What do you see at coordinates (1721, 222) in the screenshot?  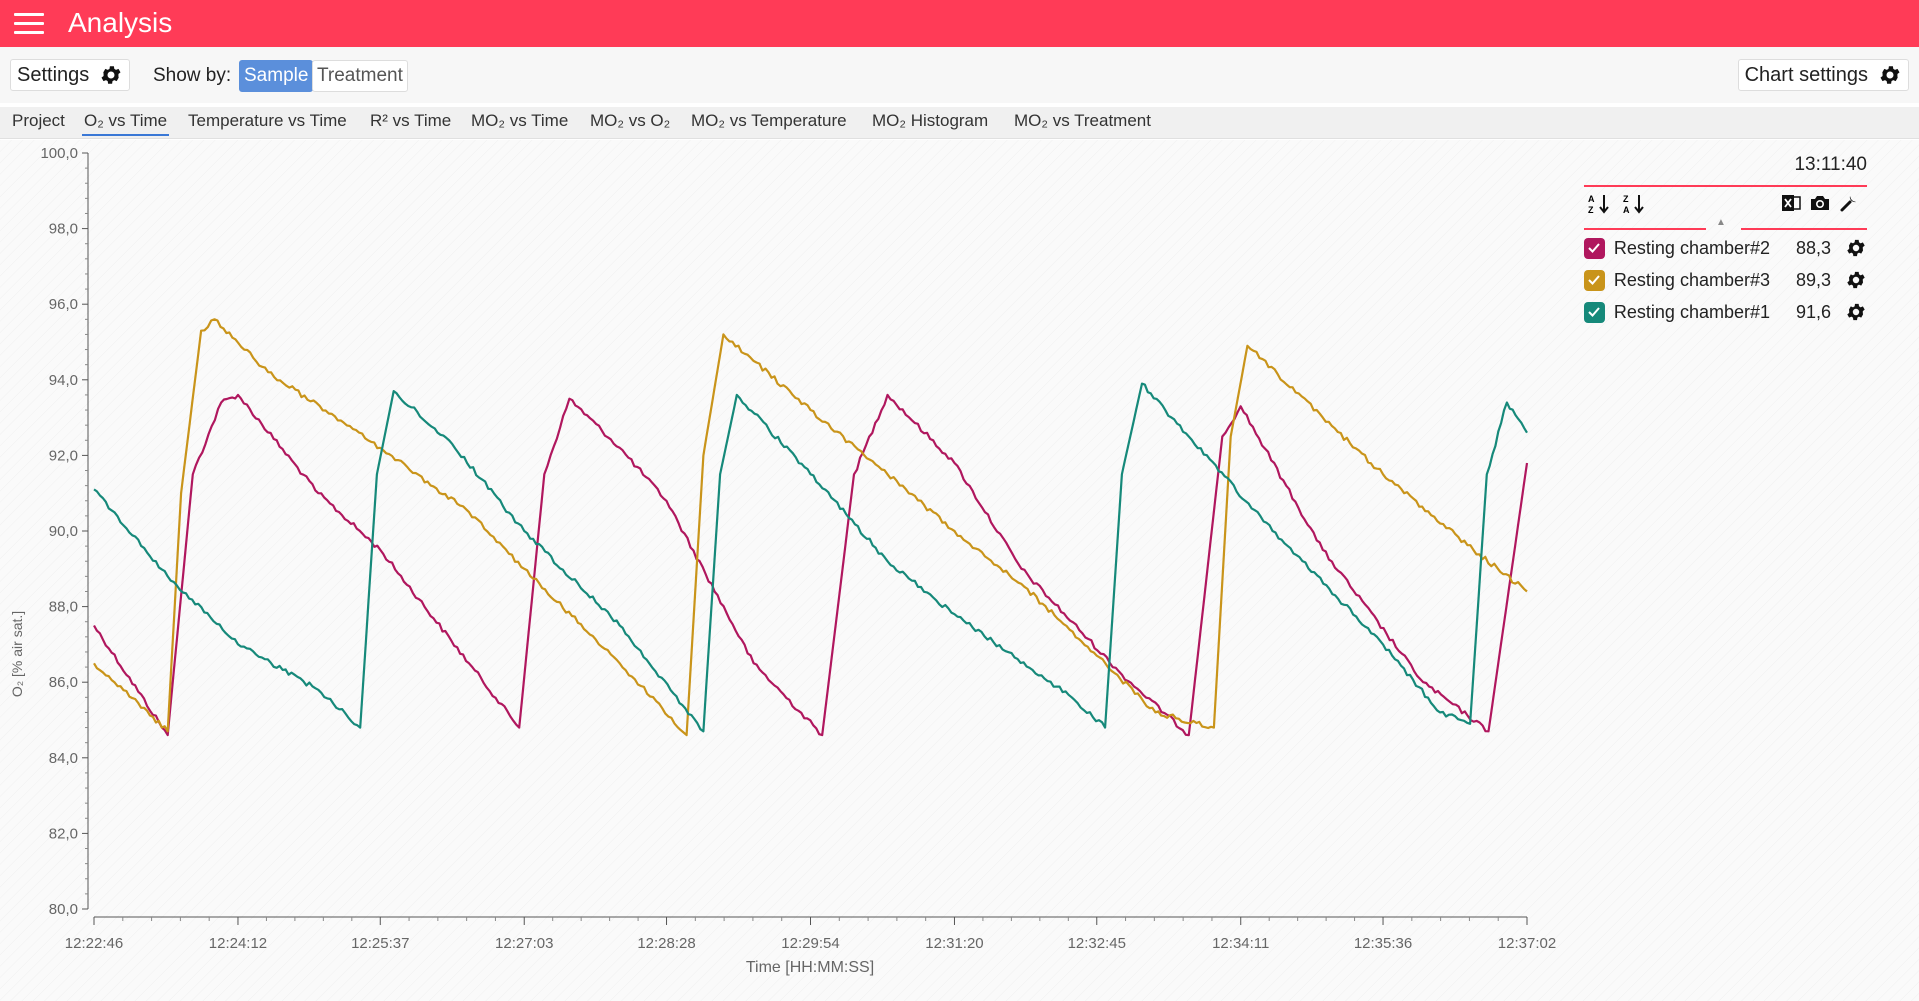 I see `collapse-caret-icon: ▲` at bounding box center [1721, 222].